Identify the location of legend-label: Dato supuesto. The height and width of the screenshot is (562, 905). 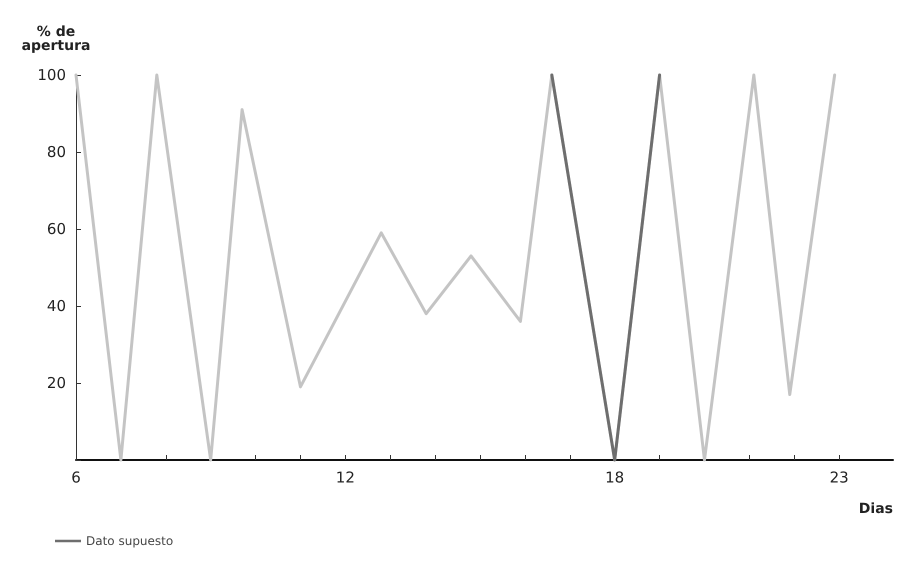
(130, 541).